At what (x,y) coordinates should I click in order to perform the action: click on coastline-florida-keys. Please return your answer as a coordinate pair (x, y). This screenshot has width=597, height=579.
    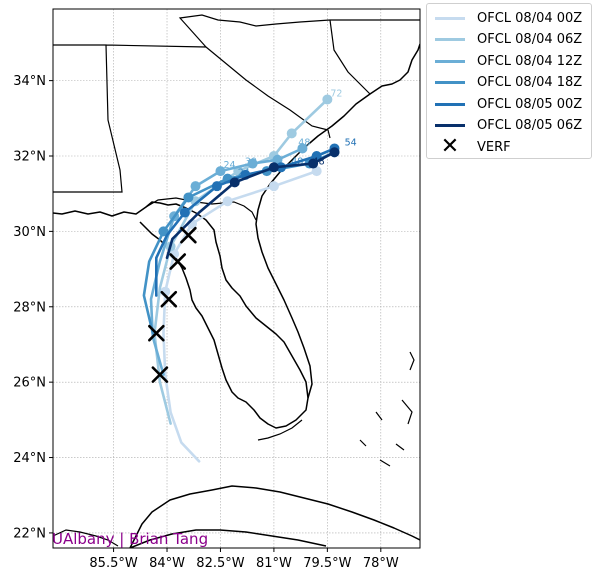
    Looking at the image, I should click on (280, 430).